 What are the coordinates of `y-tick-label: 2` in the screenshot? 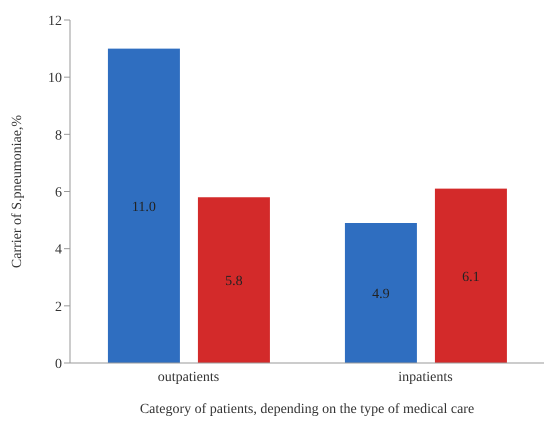 It's located at (58, 307).